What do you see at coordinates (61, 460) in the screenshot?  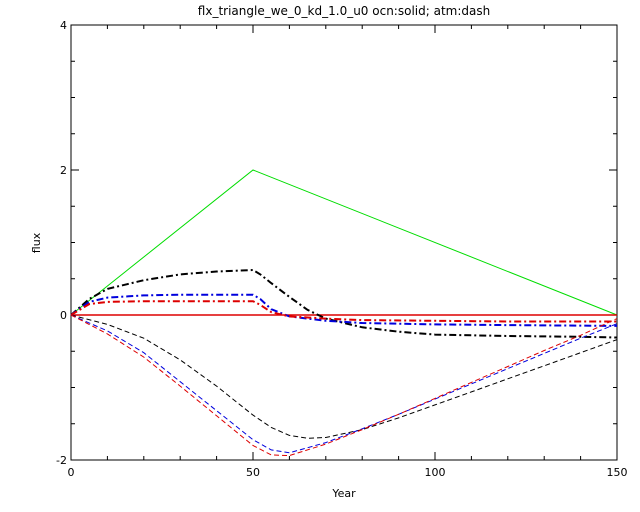 I see `y-tick-label: -2` at bounding box center [61, 460].